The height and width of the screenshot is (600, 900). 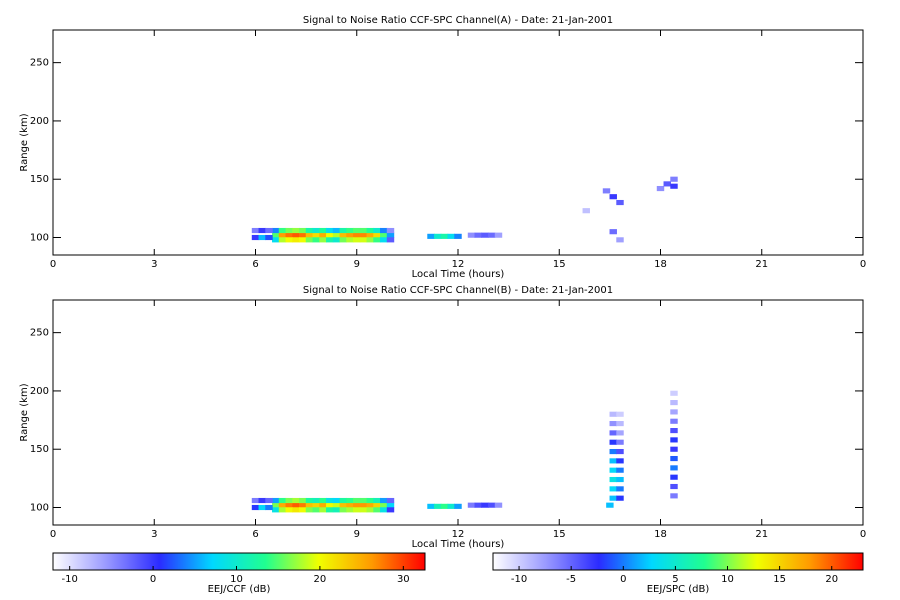 I want to click on x-tick-label: 21, so click(x=761, y=534).